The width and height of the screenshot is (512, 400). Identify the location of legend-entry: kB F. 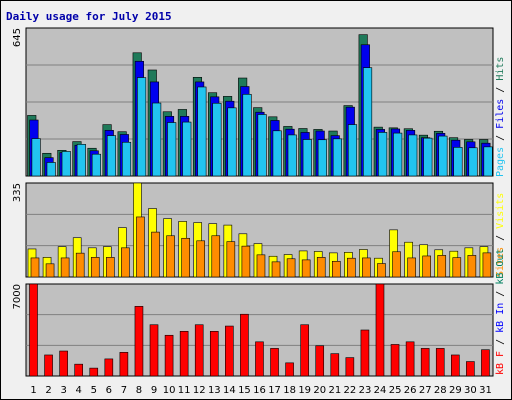
(500, 363).